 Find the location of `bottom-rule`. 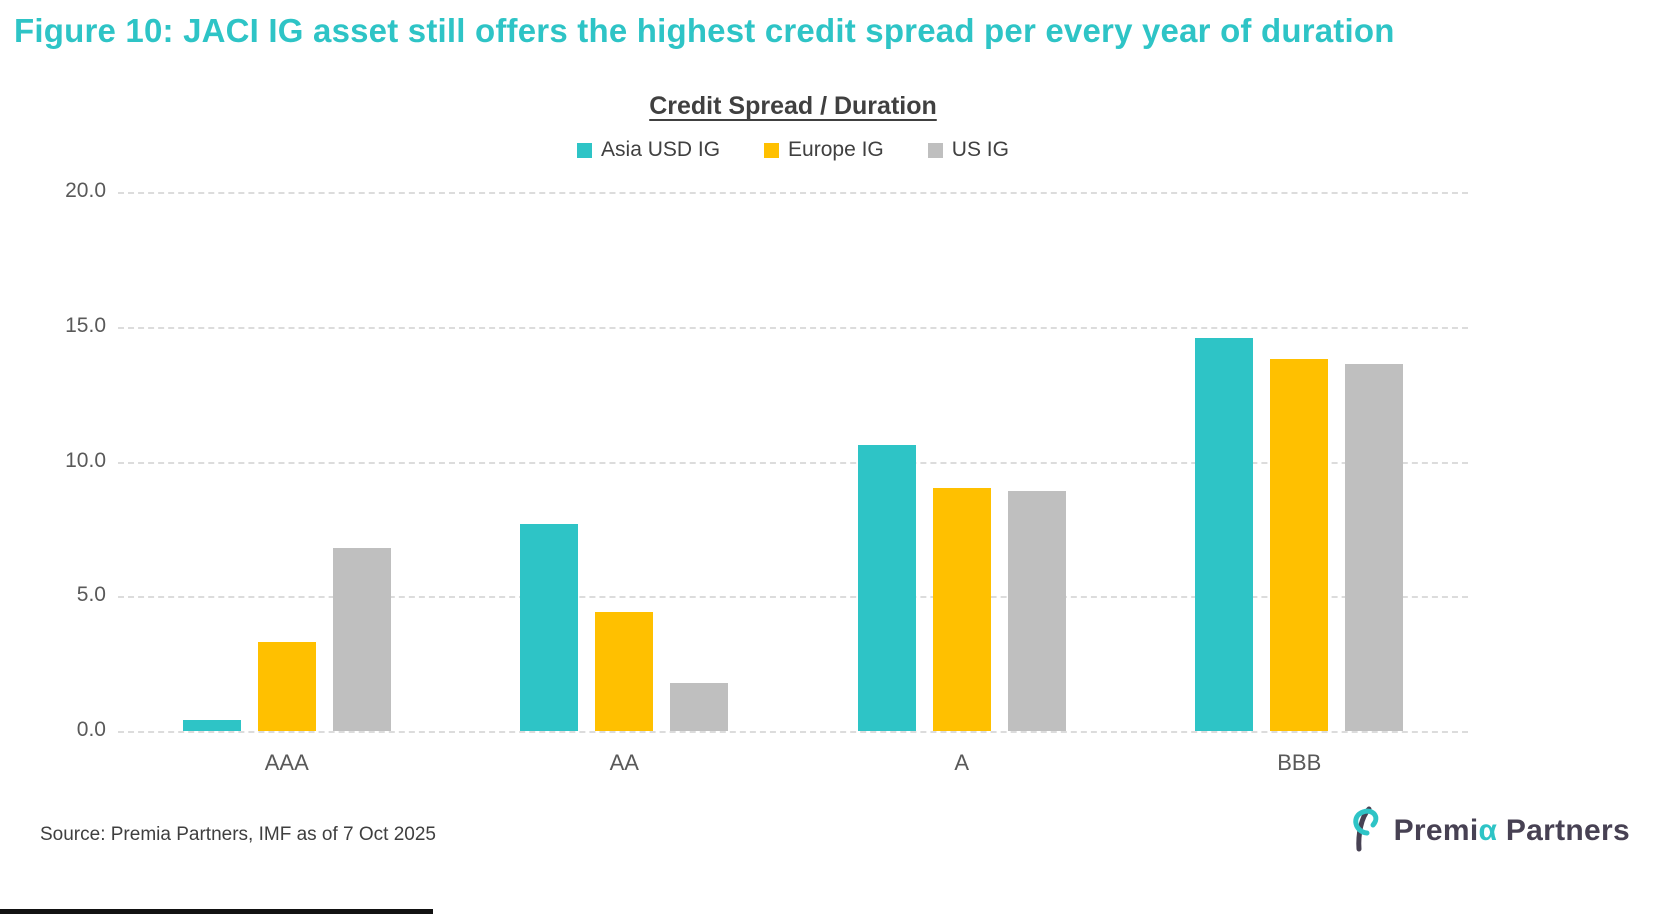

bottom-rule is located at coordinates (216, 911).